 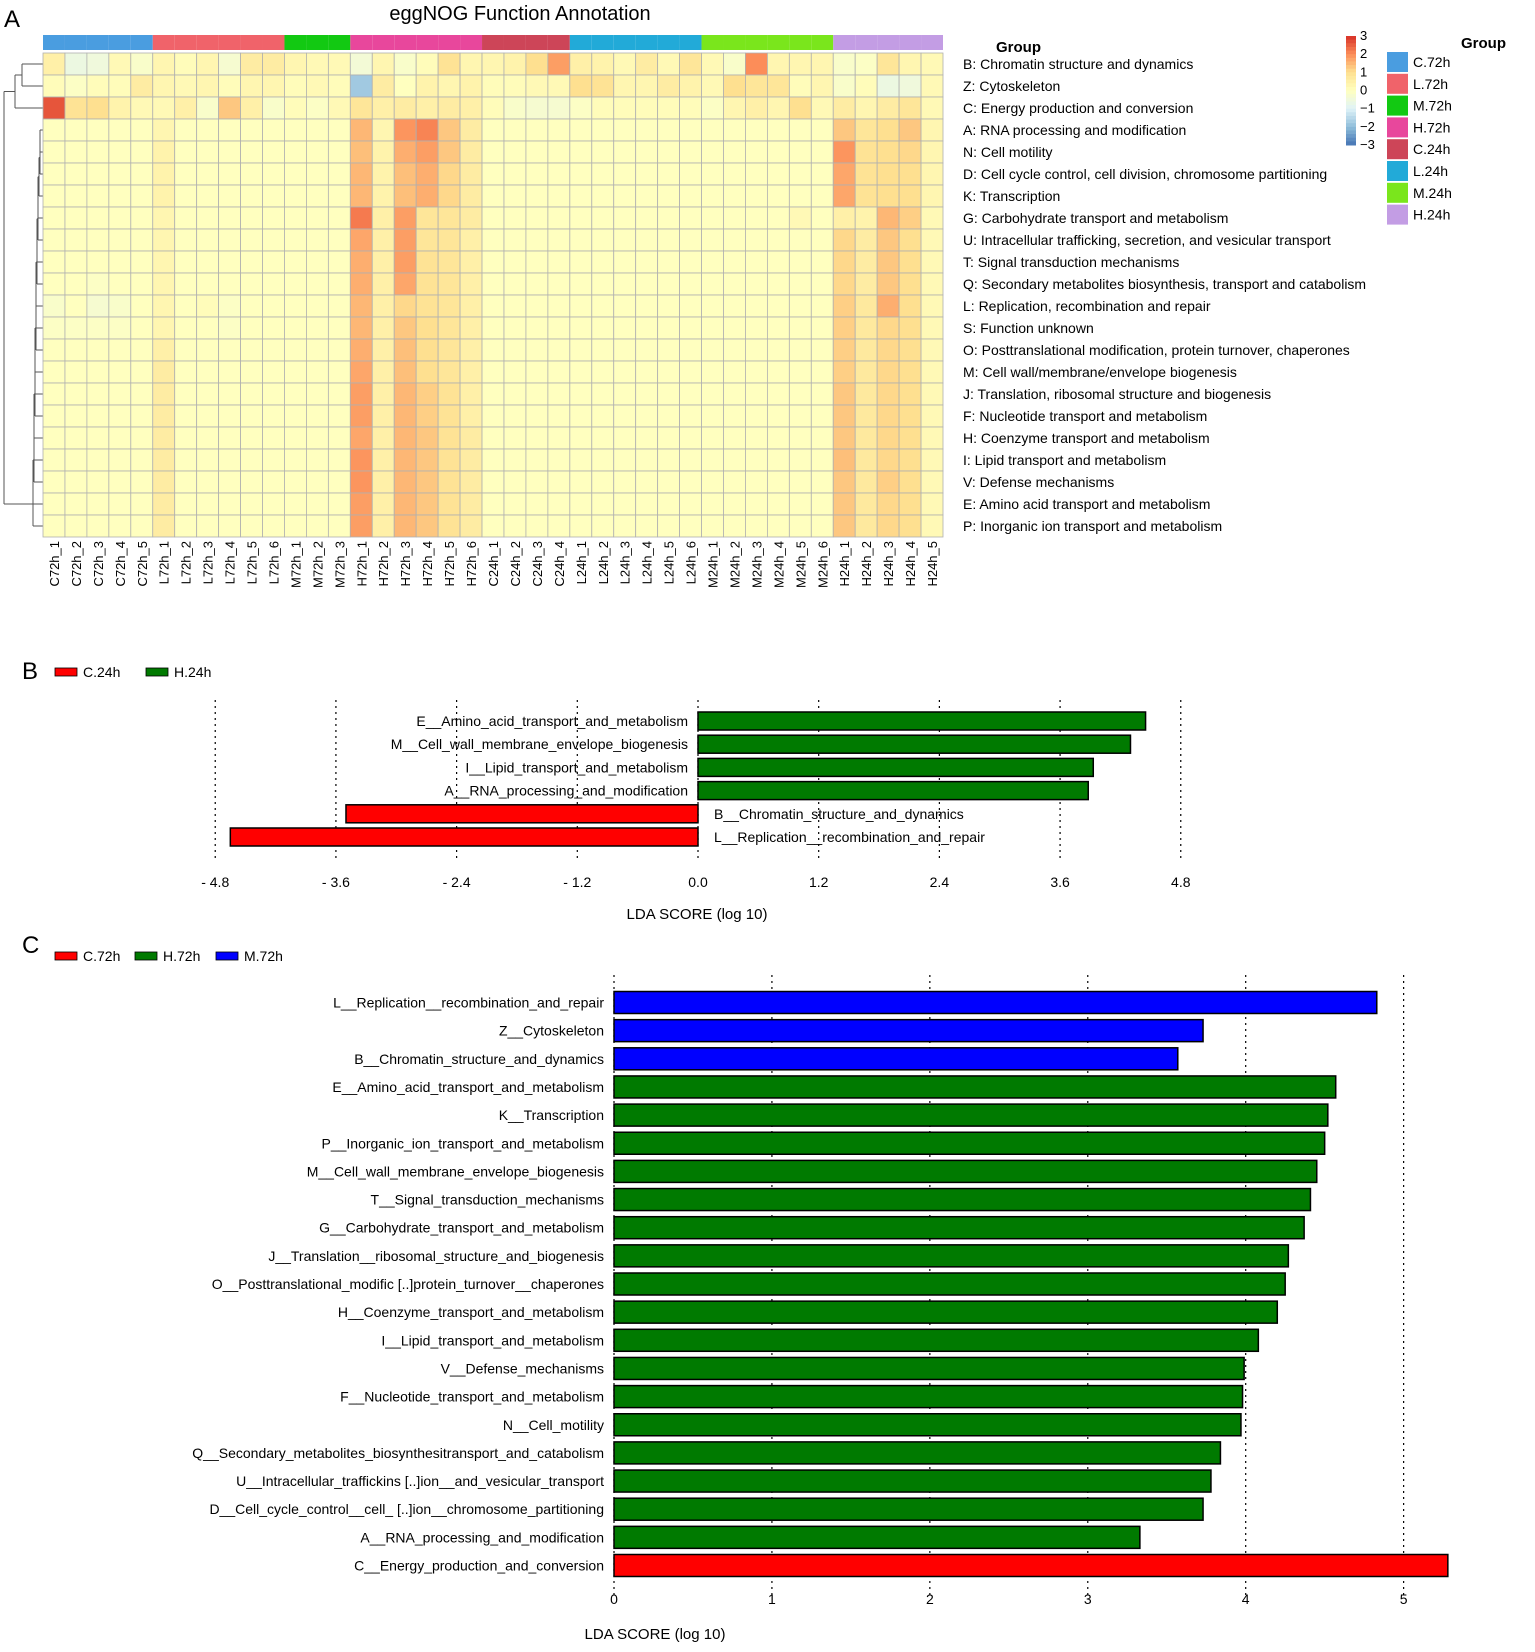 I want to click on colorbar: 3 2 1 0 −1 −2 −3, so click(x=1360, y=90).